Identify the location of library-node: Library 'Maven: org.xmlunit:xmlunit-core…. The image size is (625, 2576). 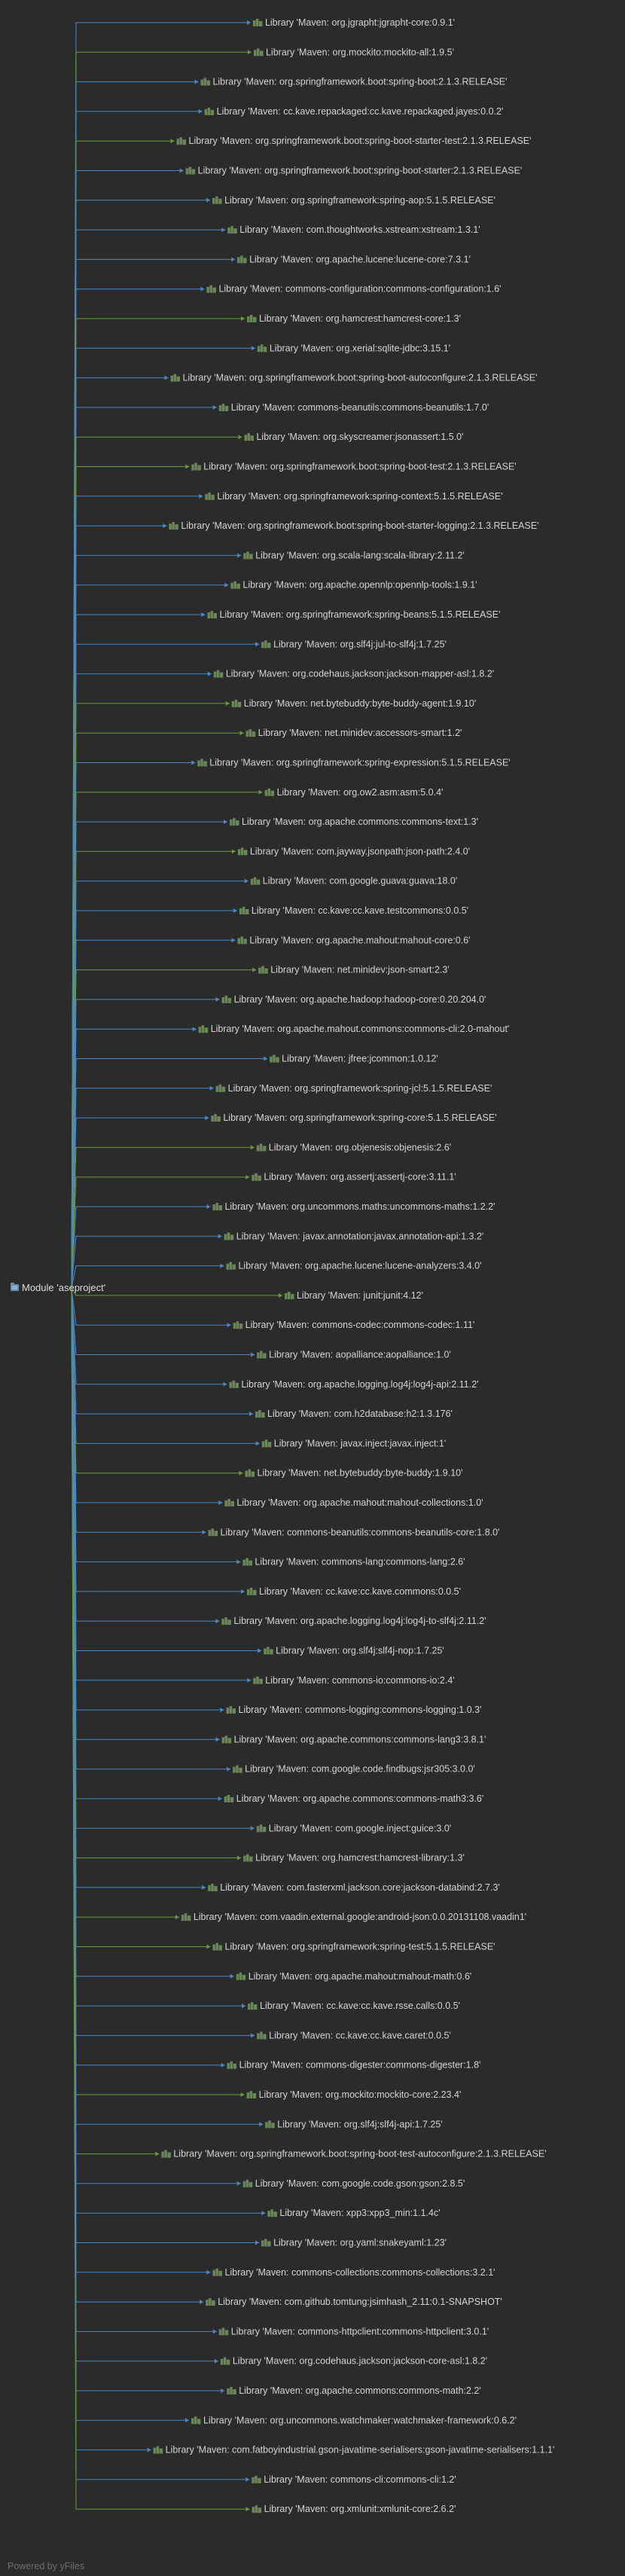
(354, 2509).